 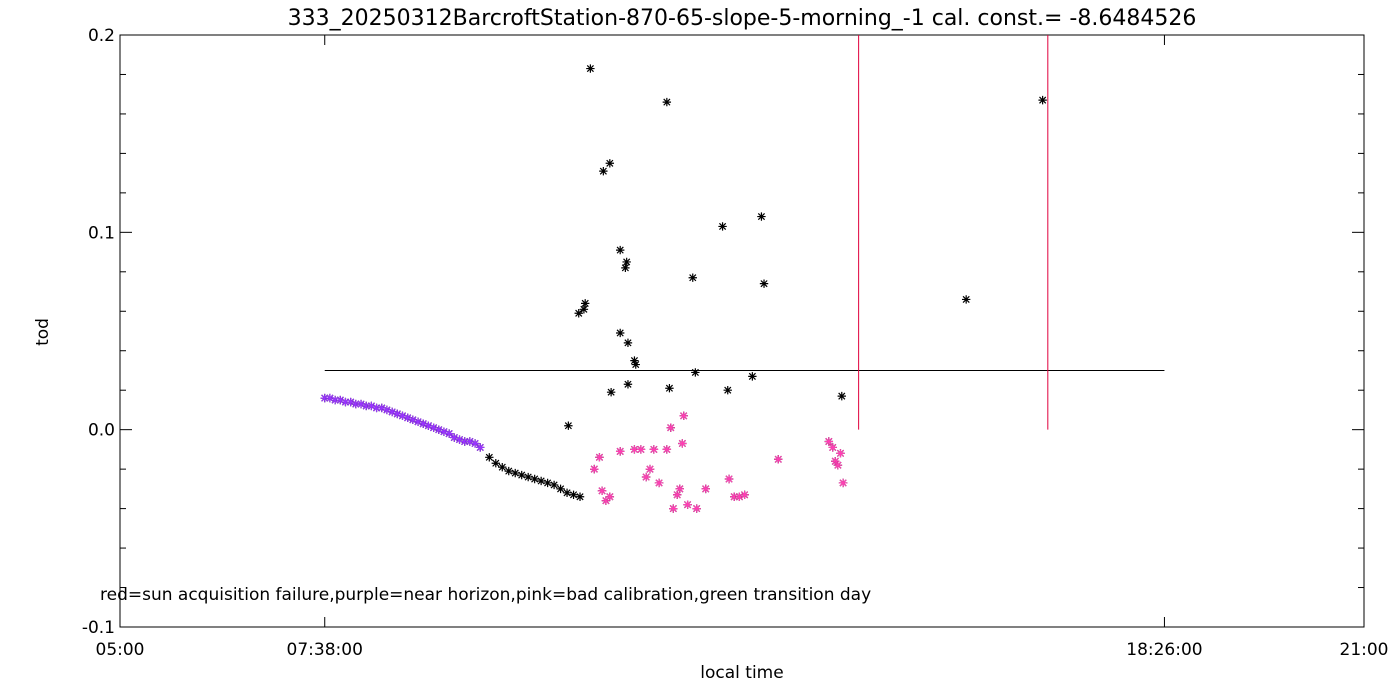 What do you see at coordinates (741, 673) in the screenshot?
I see `x-axis-label: local time` at bounding box center [741, 673].